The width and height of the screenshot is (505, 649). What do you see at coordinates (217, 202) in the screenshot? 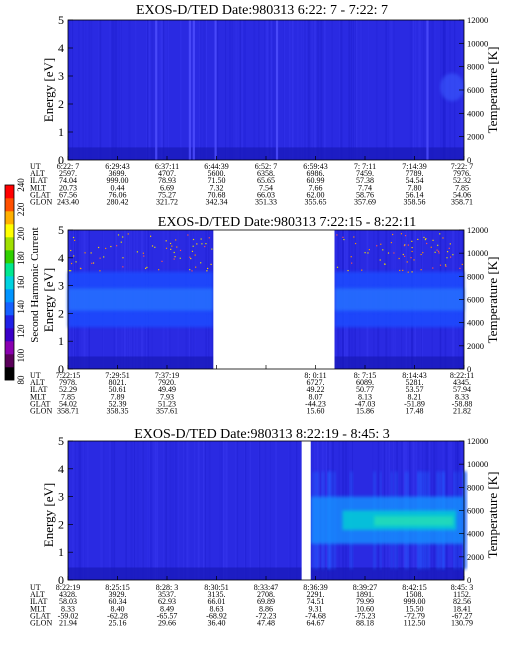
I see `ephemeris-value: 342.34` at bounding box center [217, 202].